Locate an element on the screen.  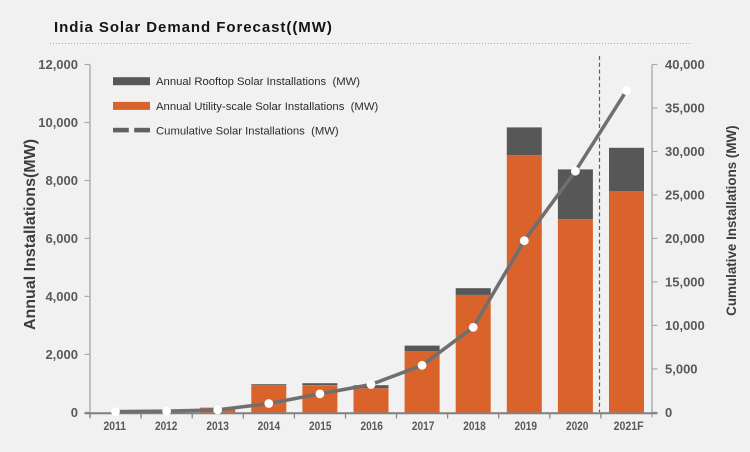
svg-text: 2,000 is located at coordinates (61, 354).